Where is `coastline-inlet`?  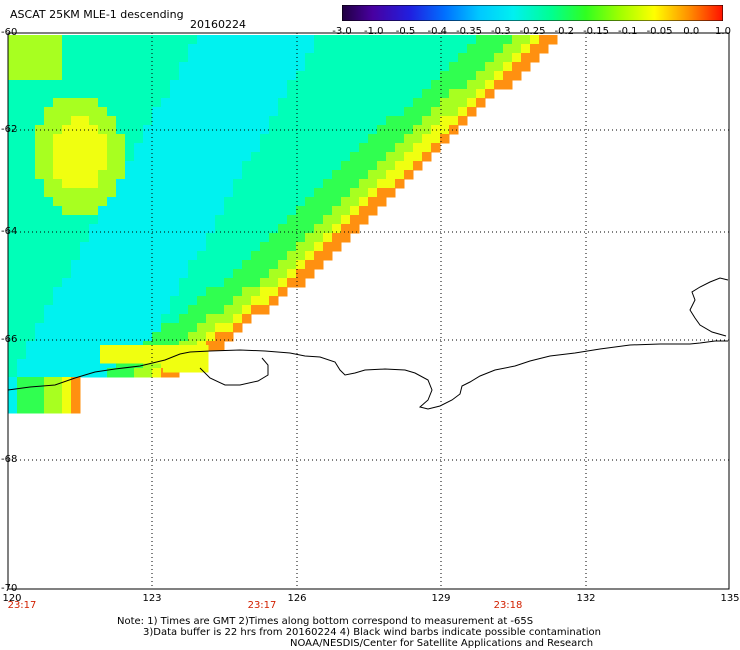 coastline-inlet is located at coordinates (234, 371).